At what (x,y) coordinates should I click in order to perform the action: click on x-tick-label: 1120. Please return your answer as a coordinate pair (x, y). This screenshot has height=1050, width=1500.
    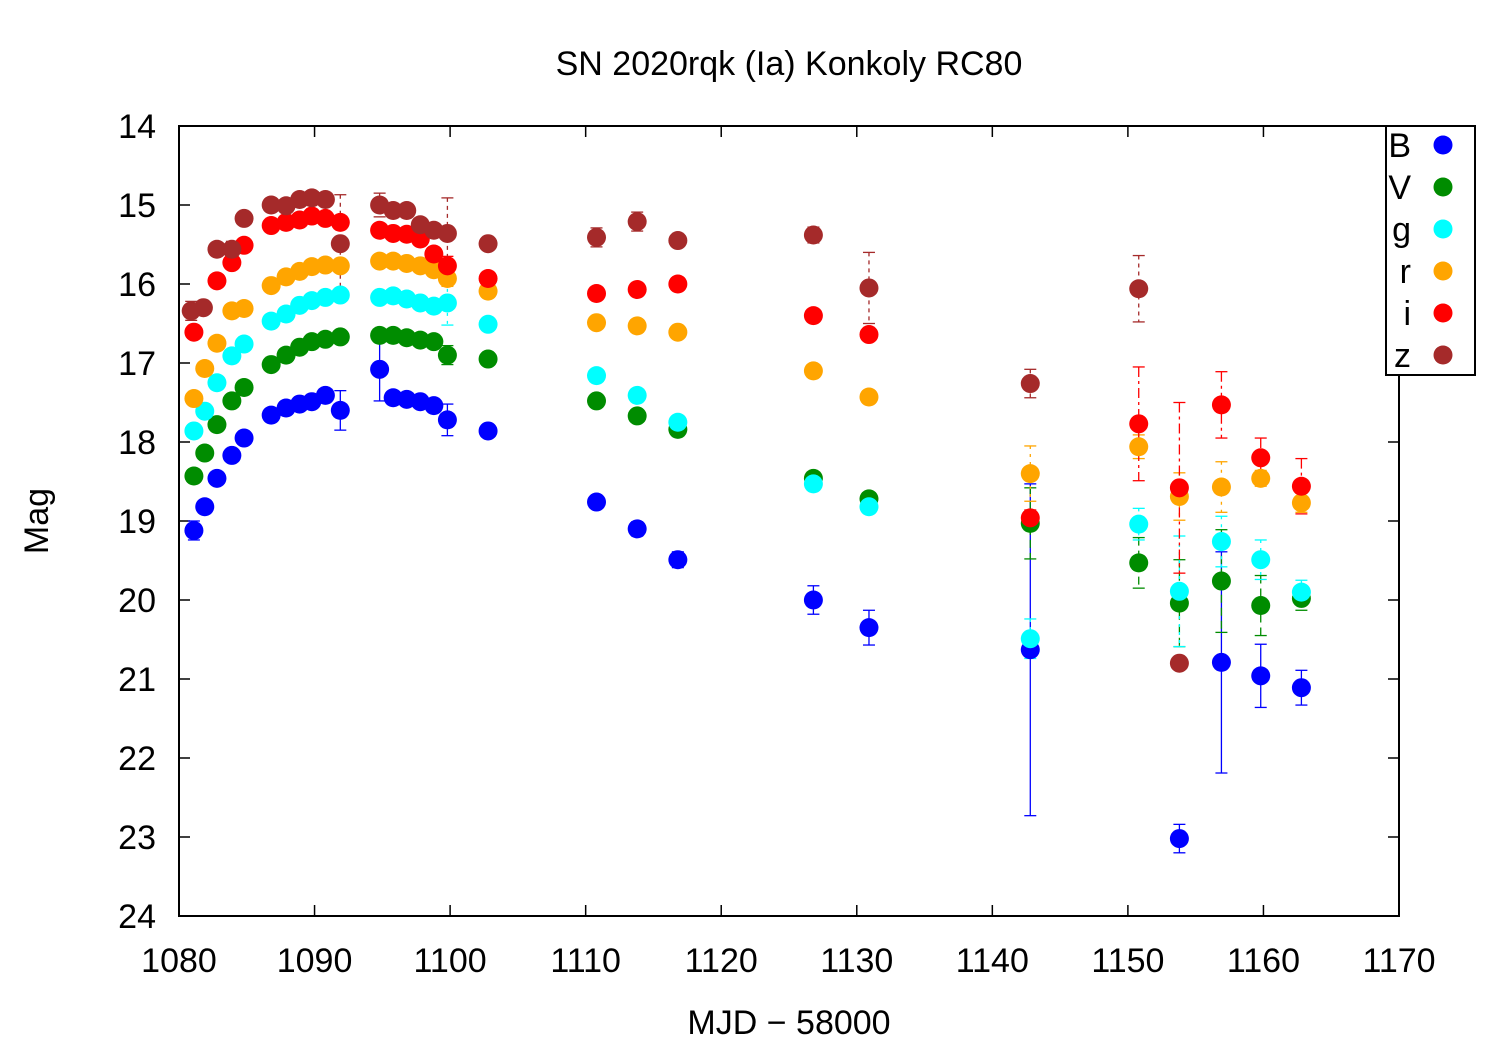
    Looking at the image, I should click on (721, 961).